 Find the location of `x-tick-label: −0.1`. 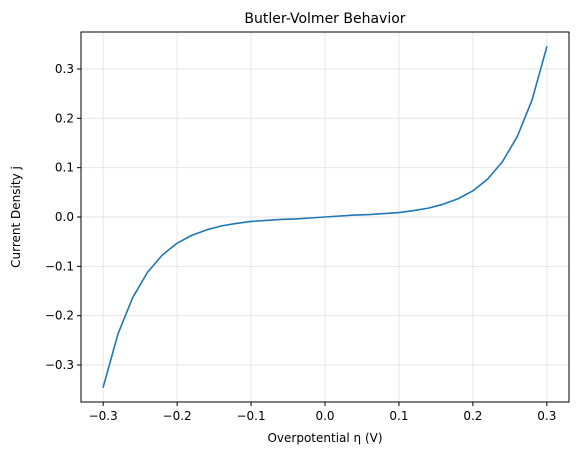

x-tick-label: −0.1 is located at coordinates (250, 416).